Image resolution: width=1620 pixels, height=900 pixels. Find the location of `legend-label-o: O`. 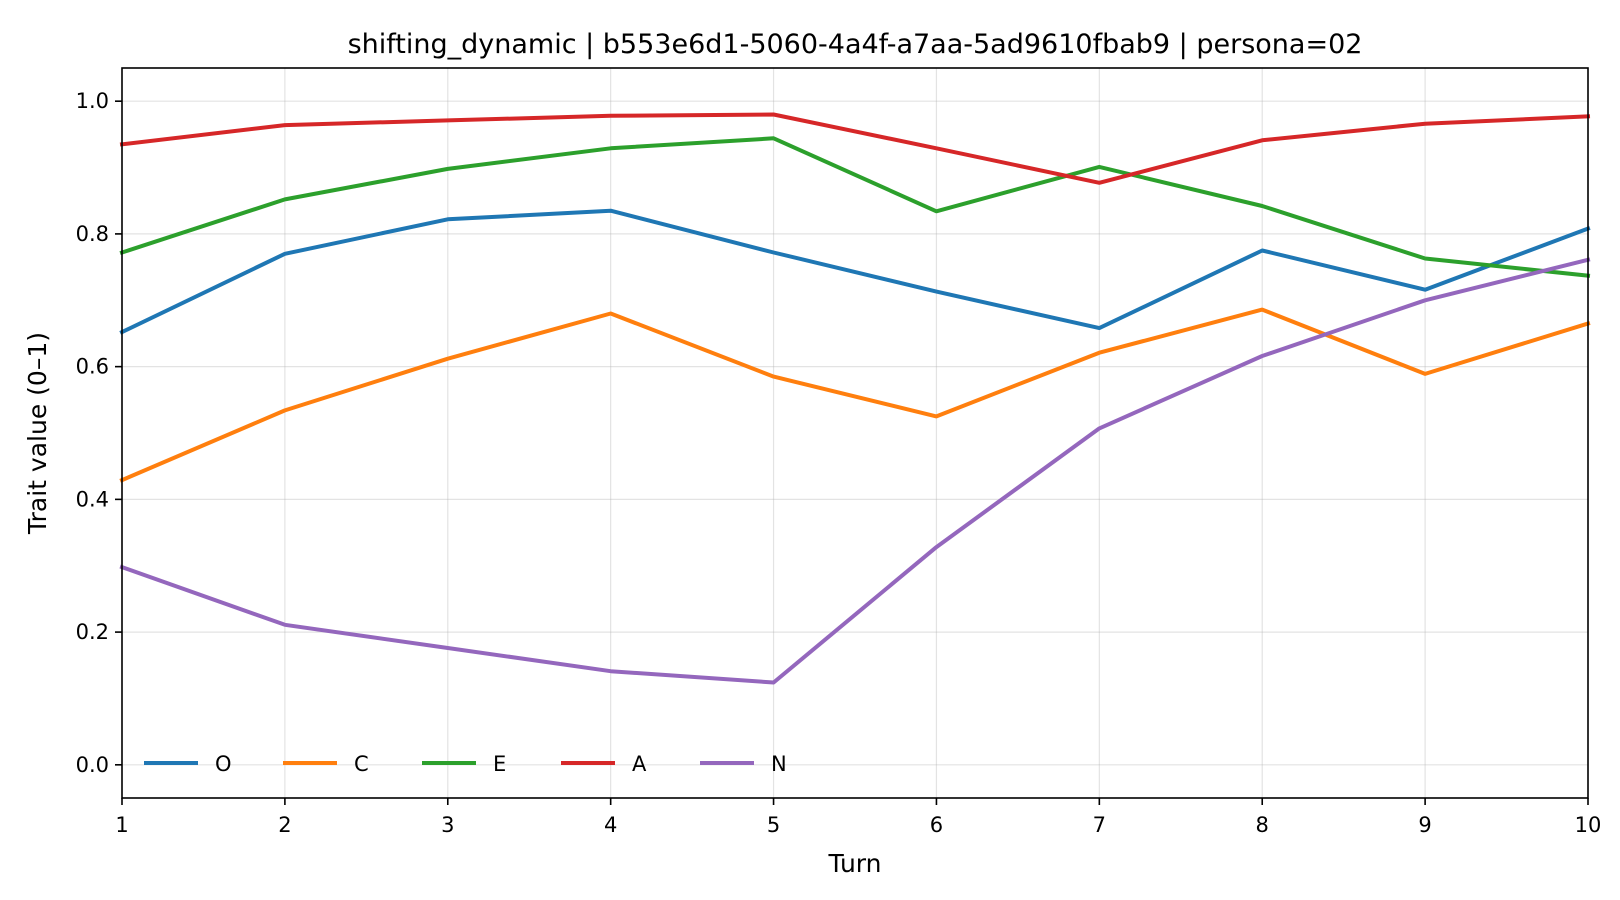

legend-label-o: O is located at coordinates (223, 764).